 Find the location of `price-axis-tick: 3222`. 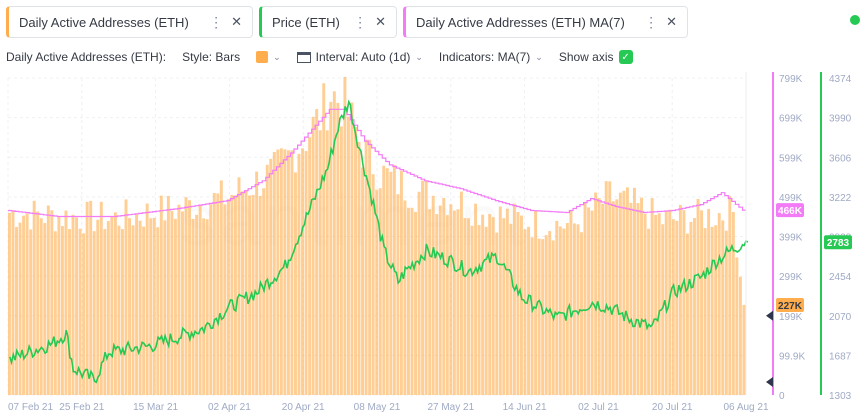

price-axis-tick: 3222 is located at coordinates (840, 198).